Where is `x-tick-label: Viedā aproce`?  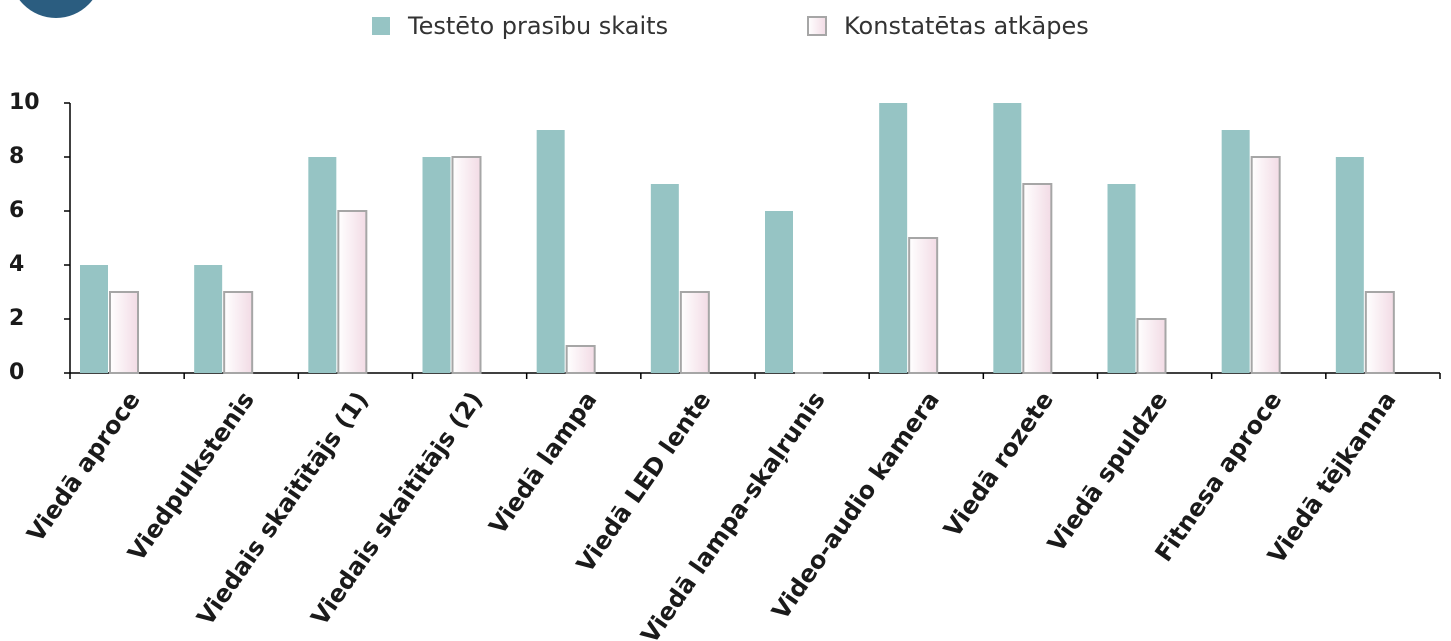 x-tick-label: Viedā aproce is located at coordinates (84, 466).